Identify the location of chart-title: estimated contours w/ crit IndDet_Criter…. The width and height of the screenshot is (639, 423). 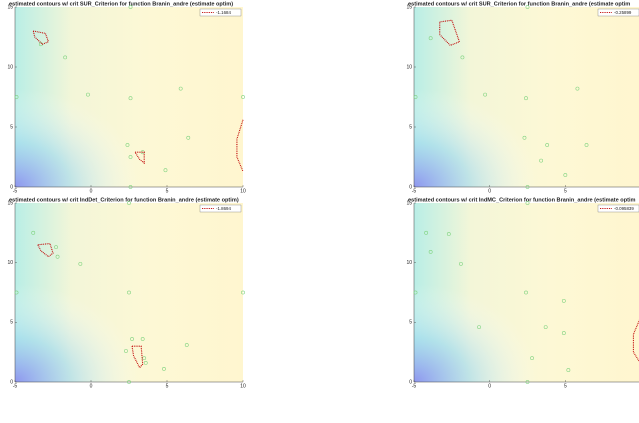
(124, 200).